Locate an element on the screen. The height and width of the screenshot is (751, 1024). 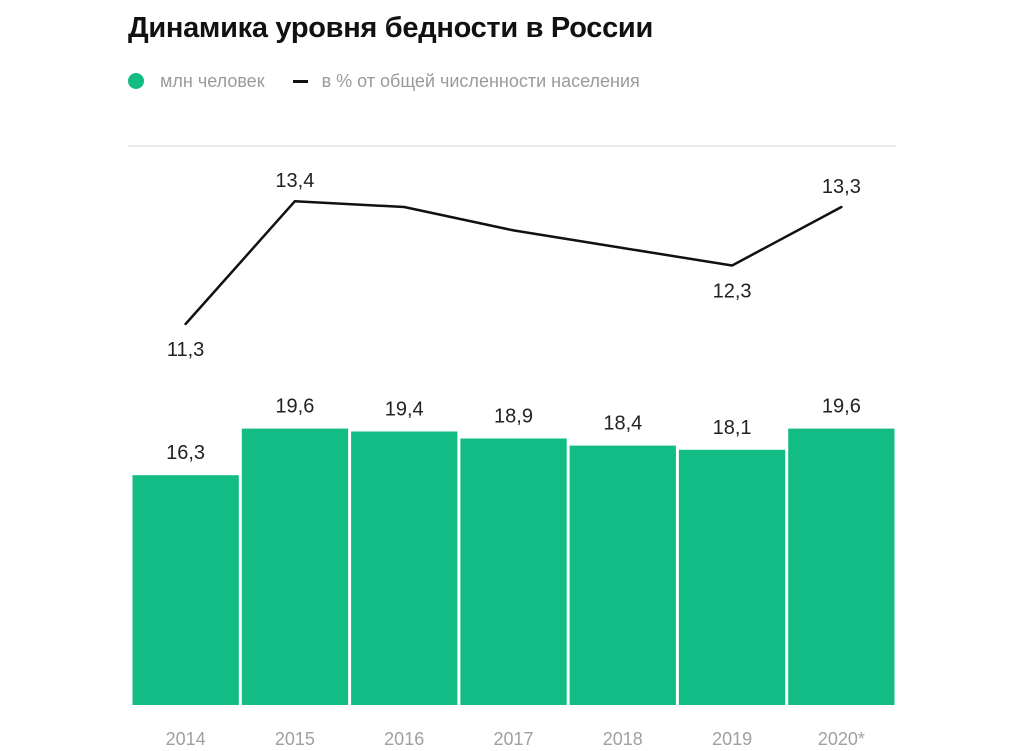
x-axis-ticks: 2014 2015 2016 2017 2018 2019 2020* is located at coordinates (515, 739).